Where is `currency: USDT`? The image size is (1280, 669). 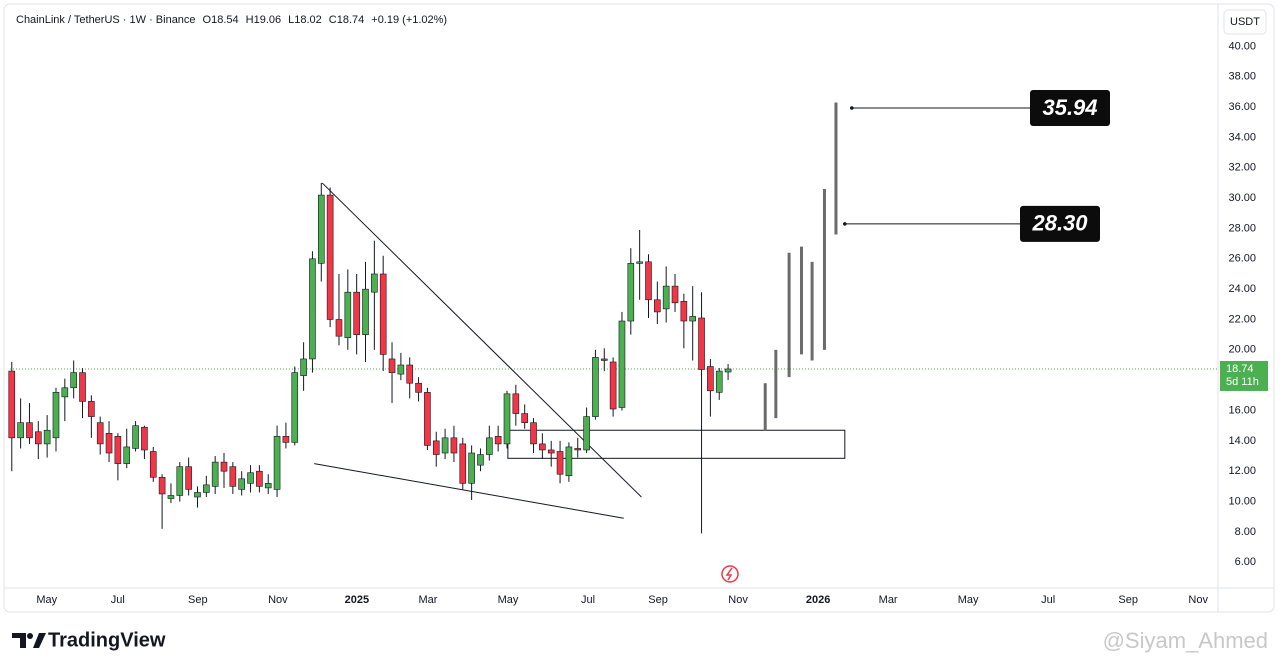 currency: USDT is located at coordinates (1245, 22).